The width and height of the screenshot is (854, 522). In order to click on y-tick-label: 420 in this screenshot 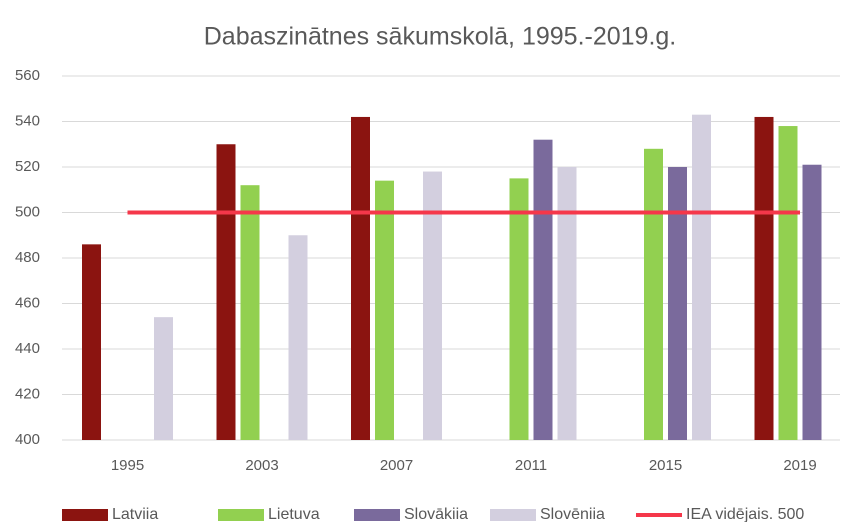, I will do `click(27, 393)`.